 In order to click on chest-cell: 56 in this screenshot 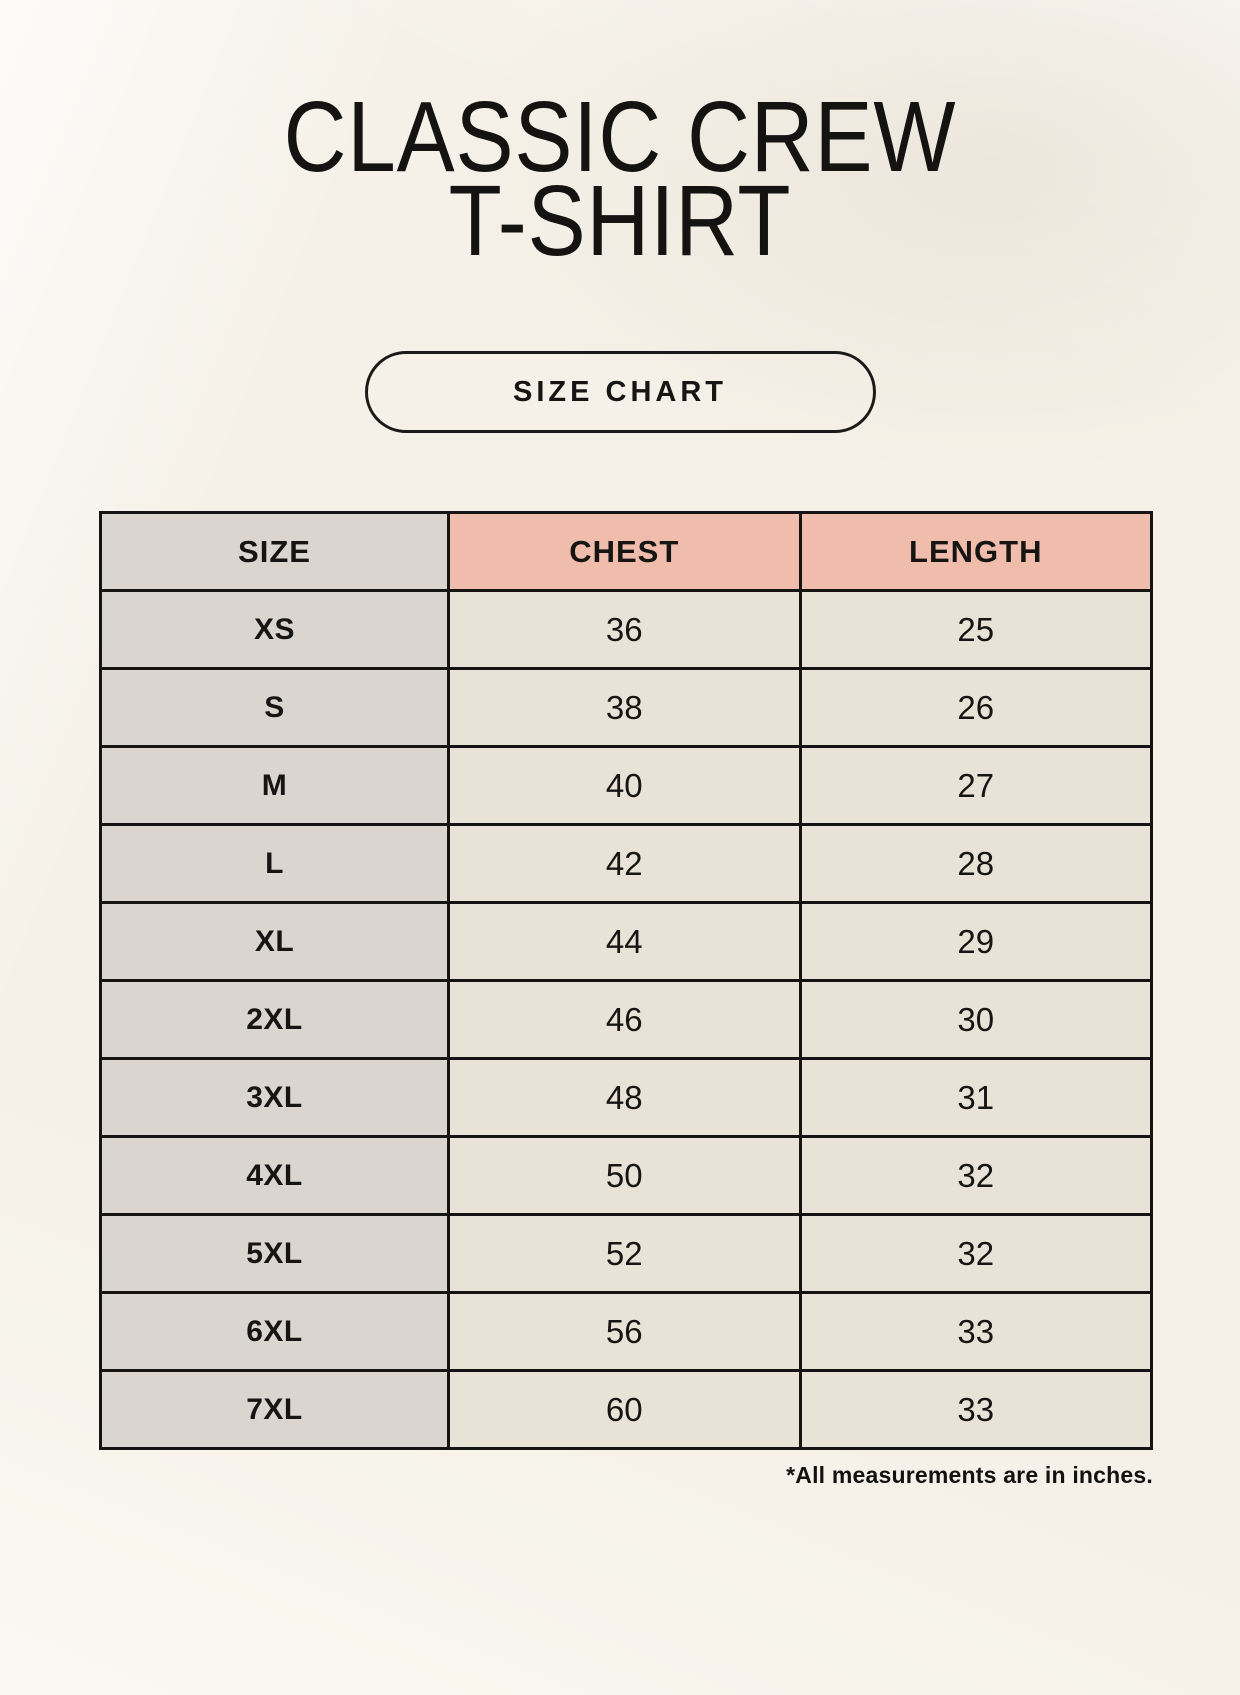, I will do `click(624, 1331)`.